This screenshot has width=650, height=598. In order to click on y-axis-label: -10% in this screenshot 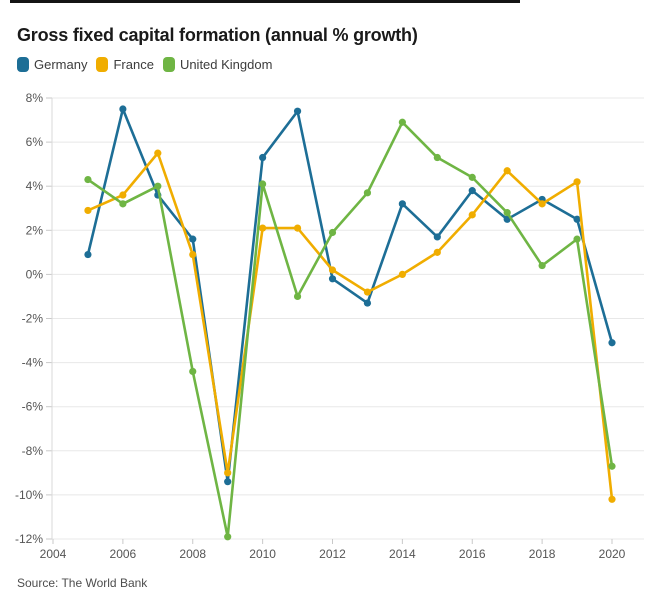, I will do `click(29, 495)`.